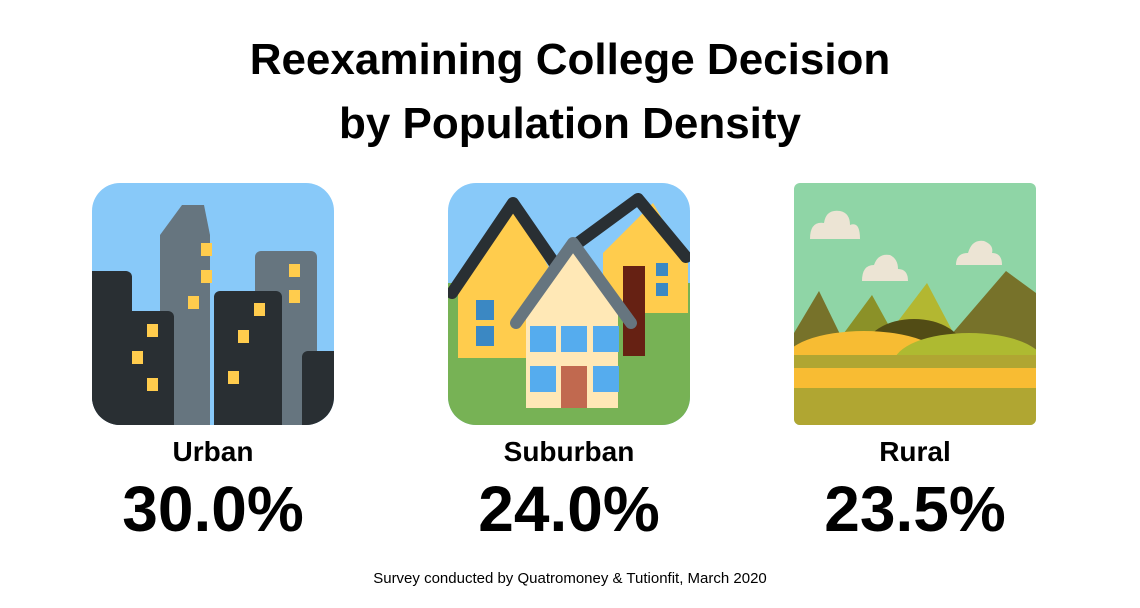 The width and height of the screenshot is (1140, 608). I want to click on category-percentage: 30.0%, so click(213, 509).